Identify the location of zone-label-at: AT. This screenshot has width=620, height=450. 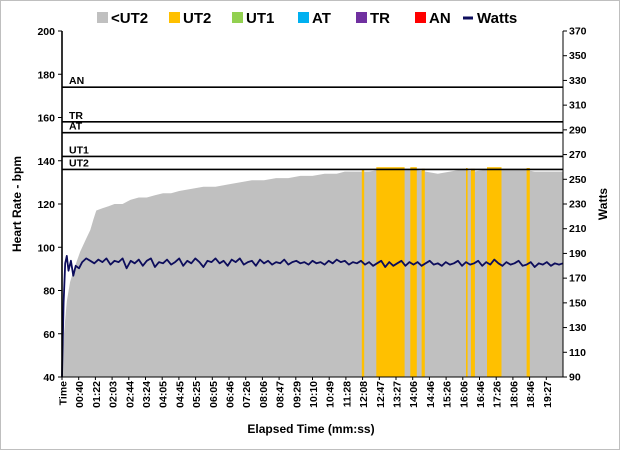
(76, 127).